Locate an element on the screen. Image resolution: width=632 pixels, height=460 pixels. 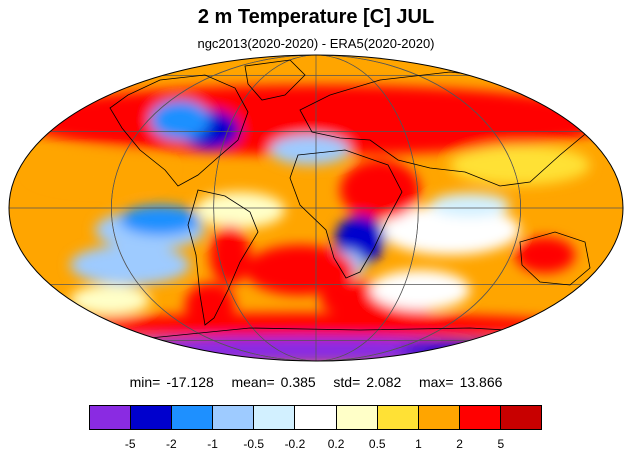
colorbar-label: -0.5 is located at coordinates (254, 444).